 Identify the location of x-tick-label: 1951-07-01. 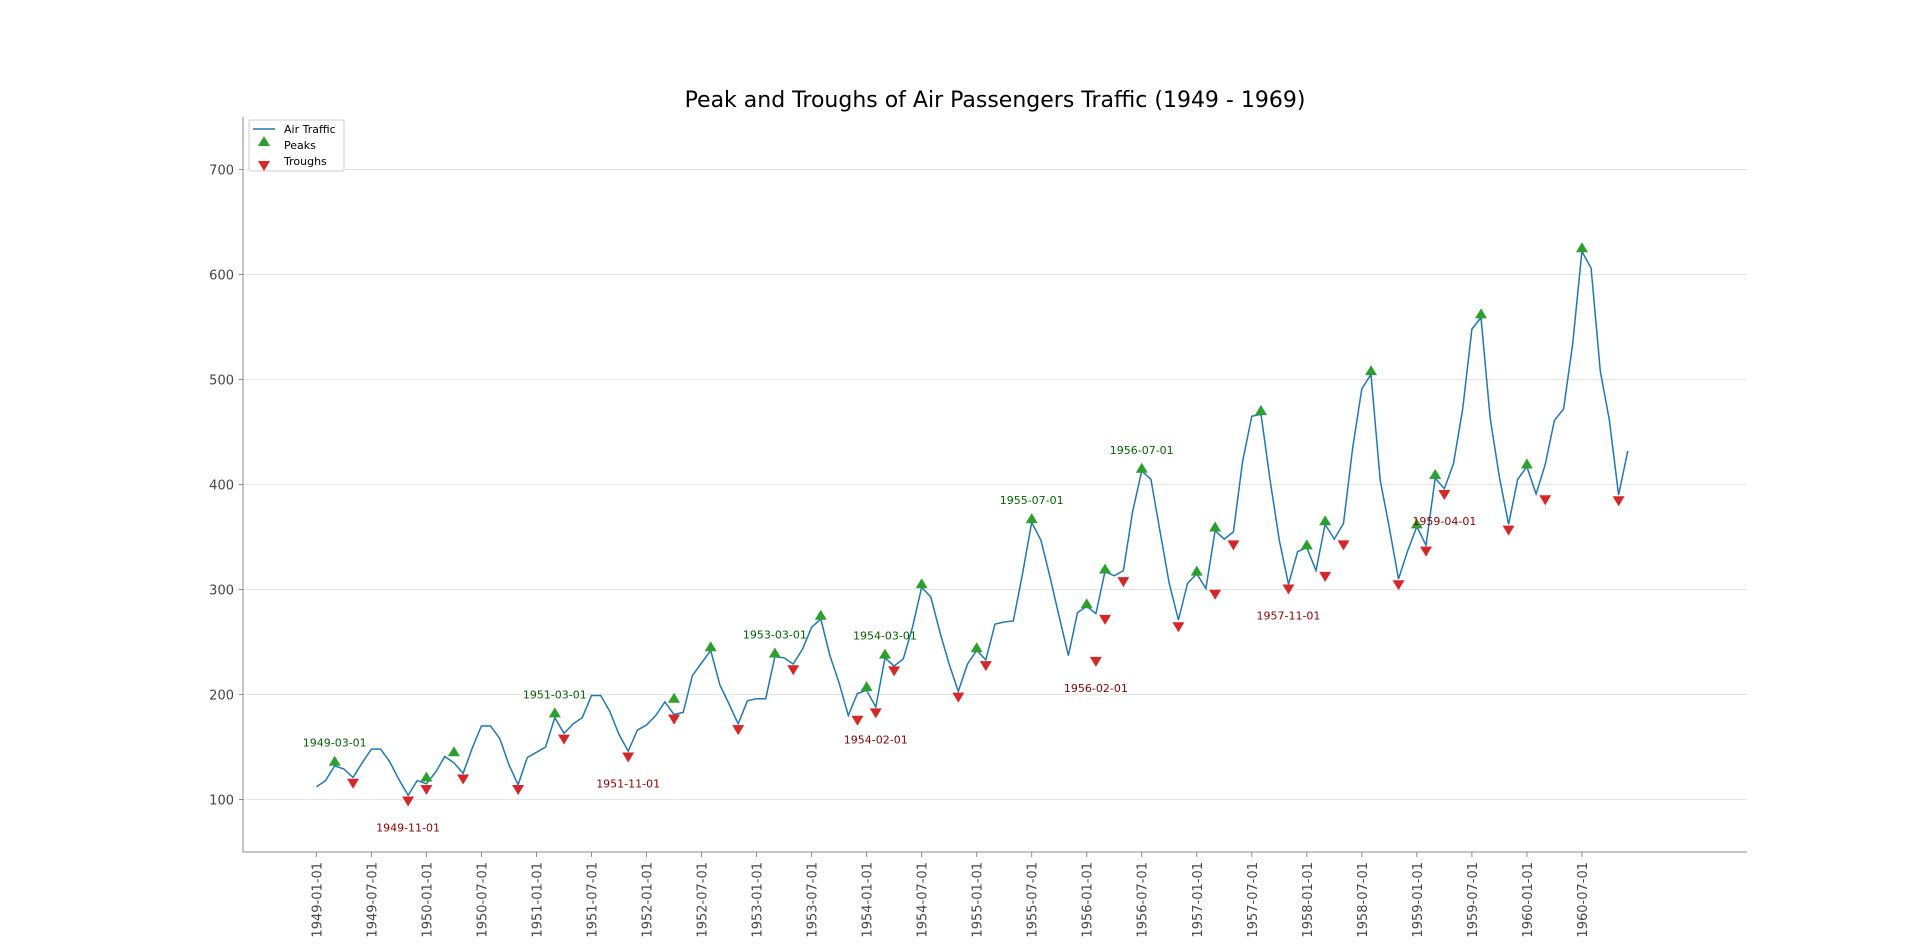
(592, 900).